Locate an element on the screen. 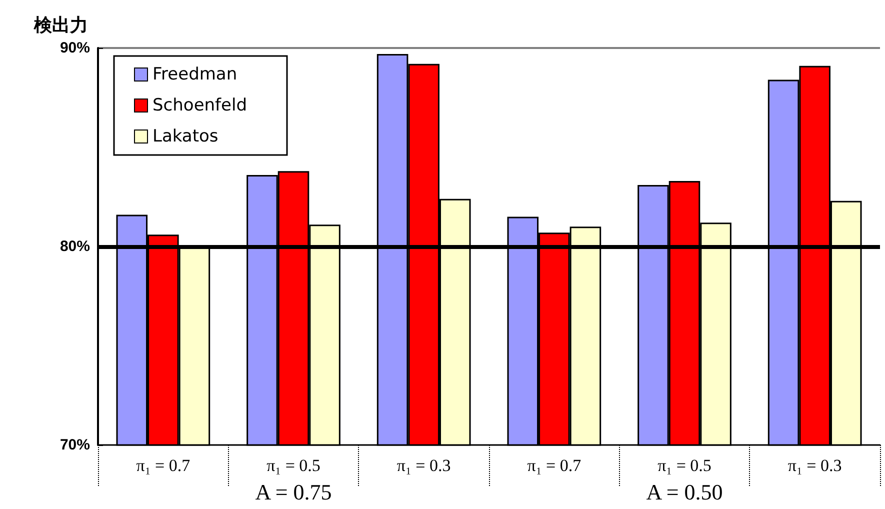  text: A = 0.50 is located at coordinates (684, 492).